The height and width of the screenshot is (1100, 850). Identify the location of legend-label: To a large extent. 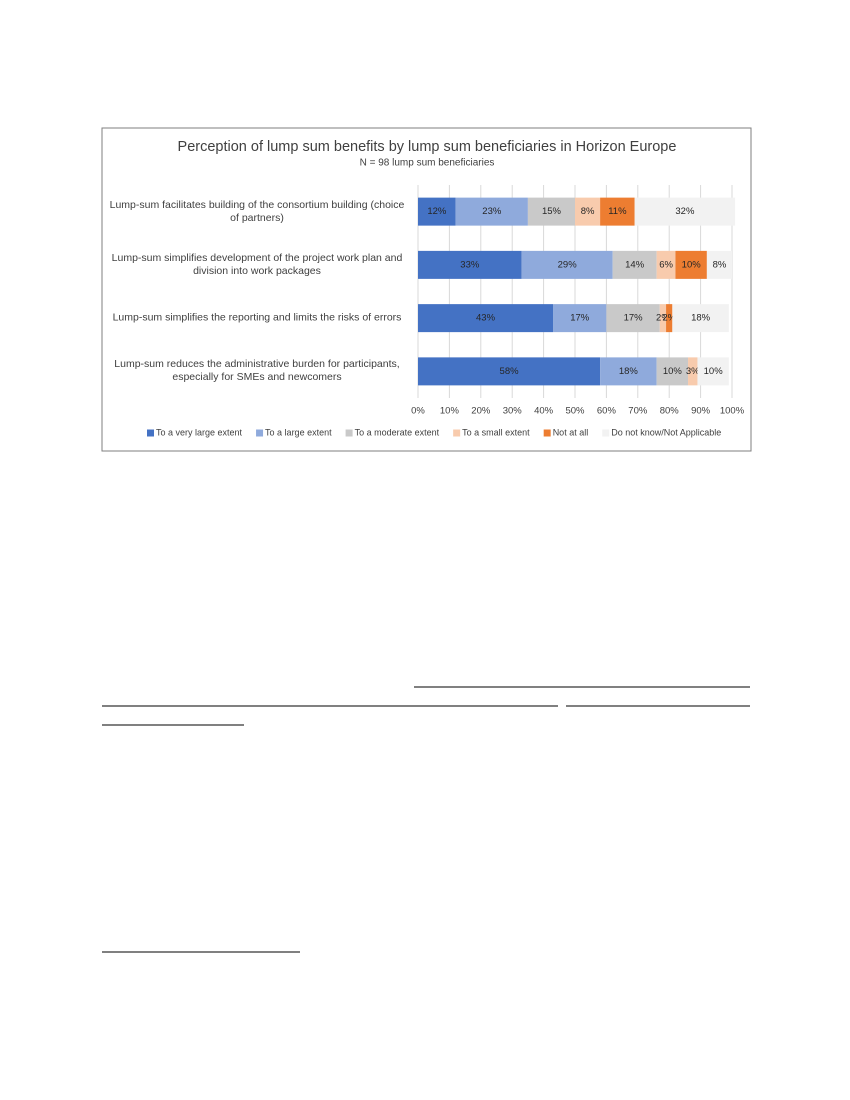
(298, 432).